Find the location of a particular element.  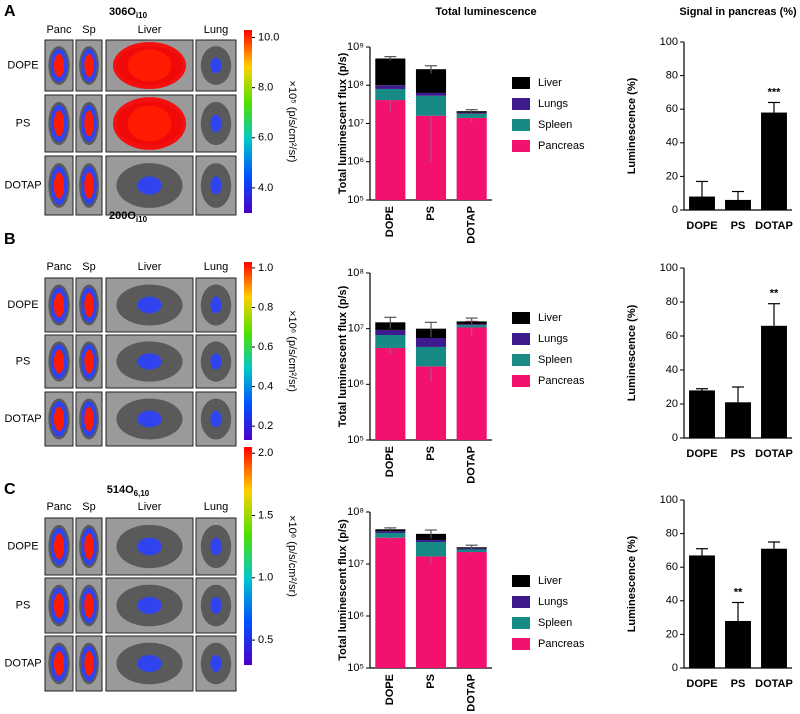

row-label: PS is located at coordinates (23, 123).